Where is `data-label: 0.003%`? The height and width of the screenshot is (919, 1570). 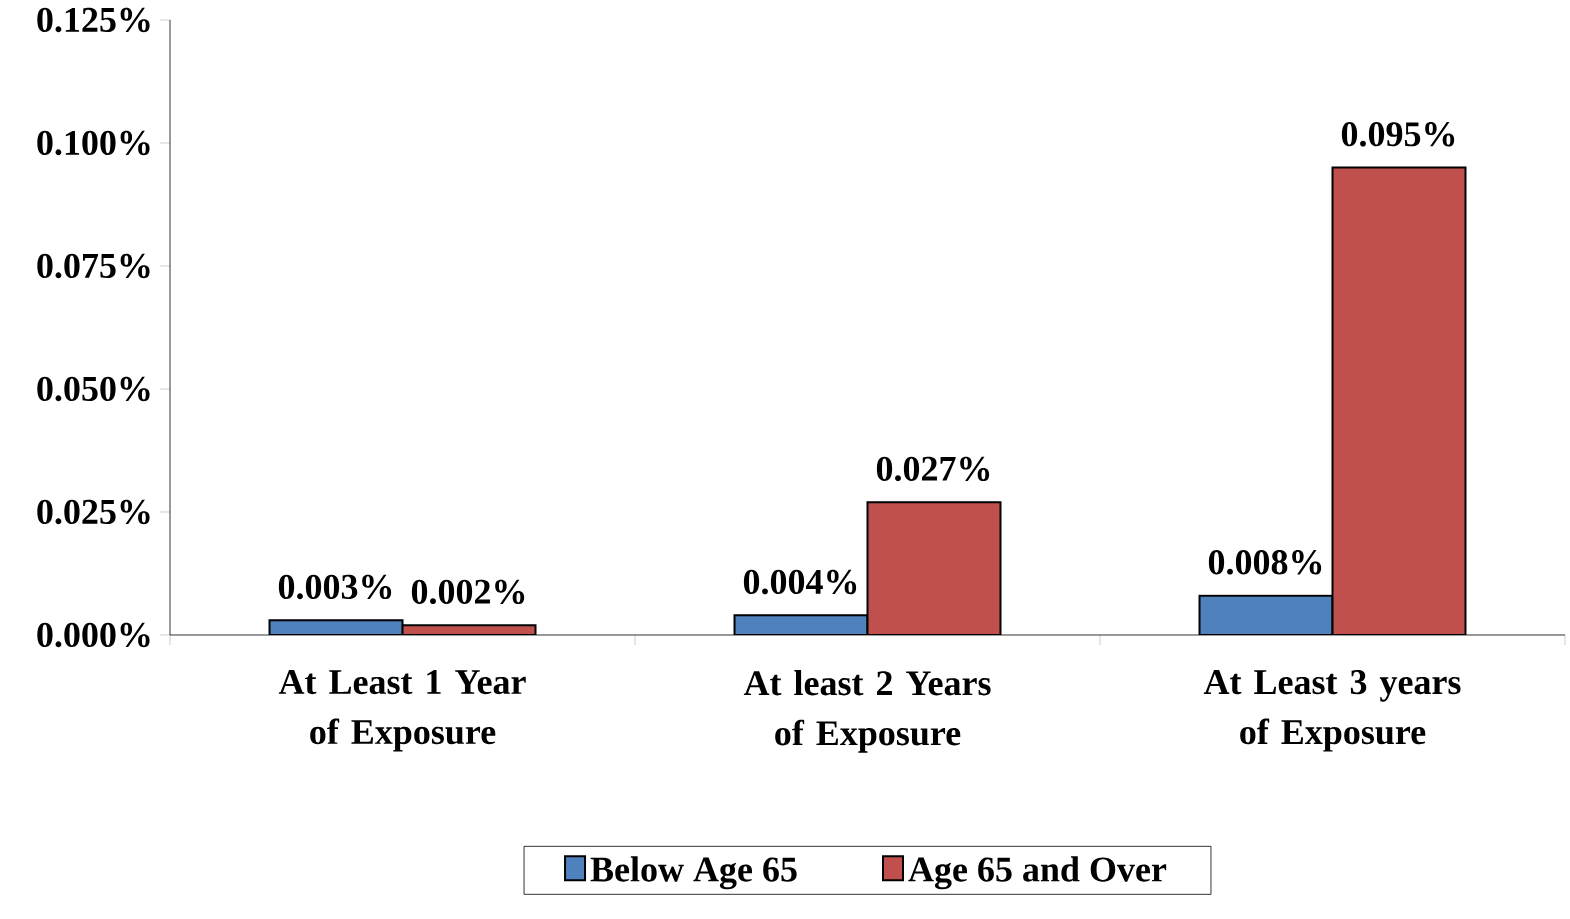 data-label: 0.003% is located at coordinates (335, 587).